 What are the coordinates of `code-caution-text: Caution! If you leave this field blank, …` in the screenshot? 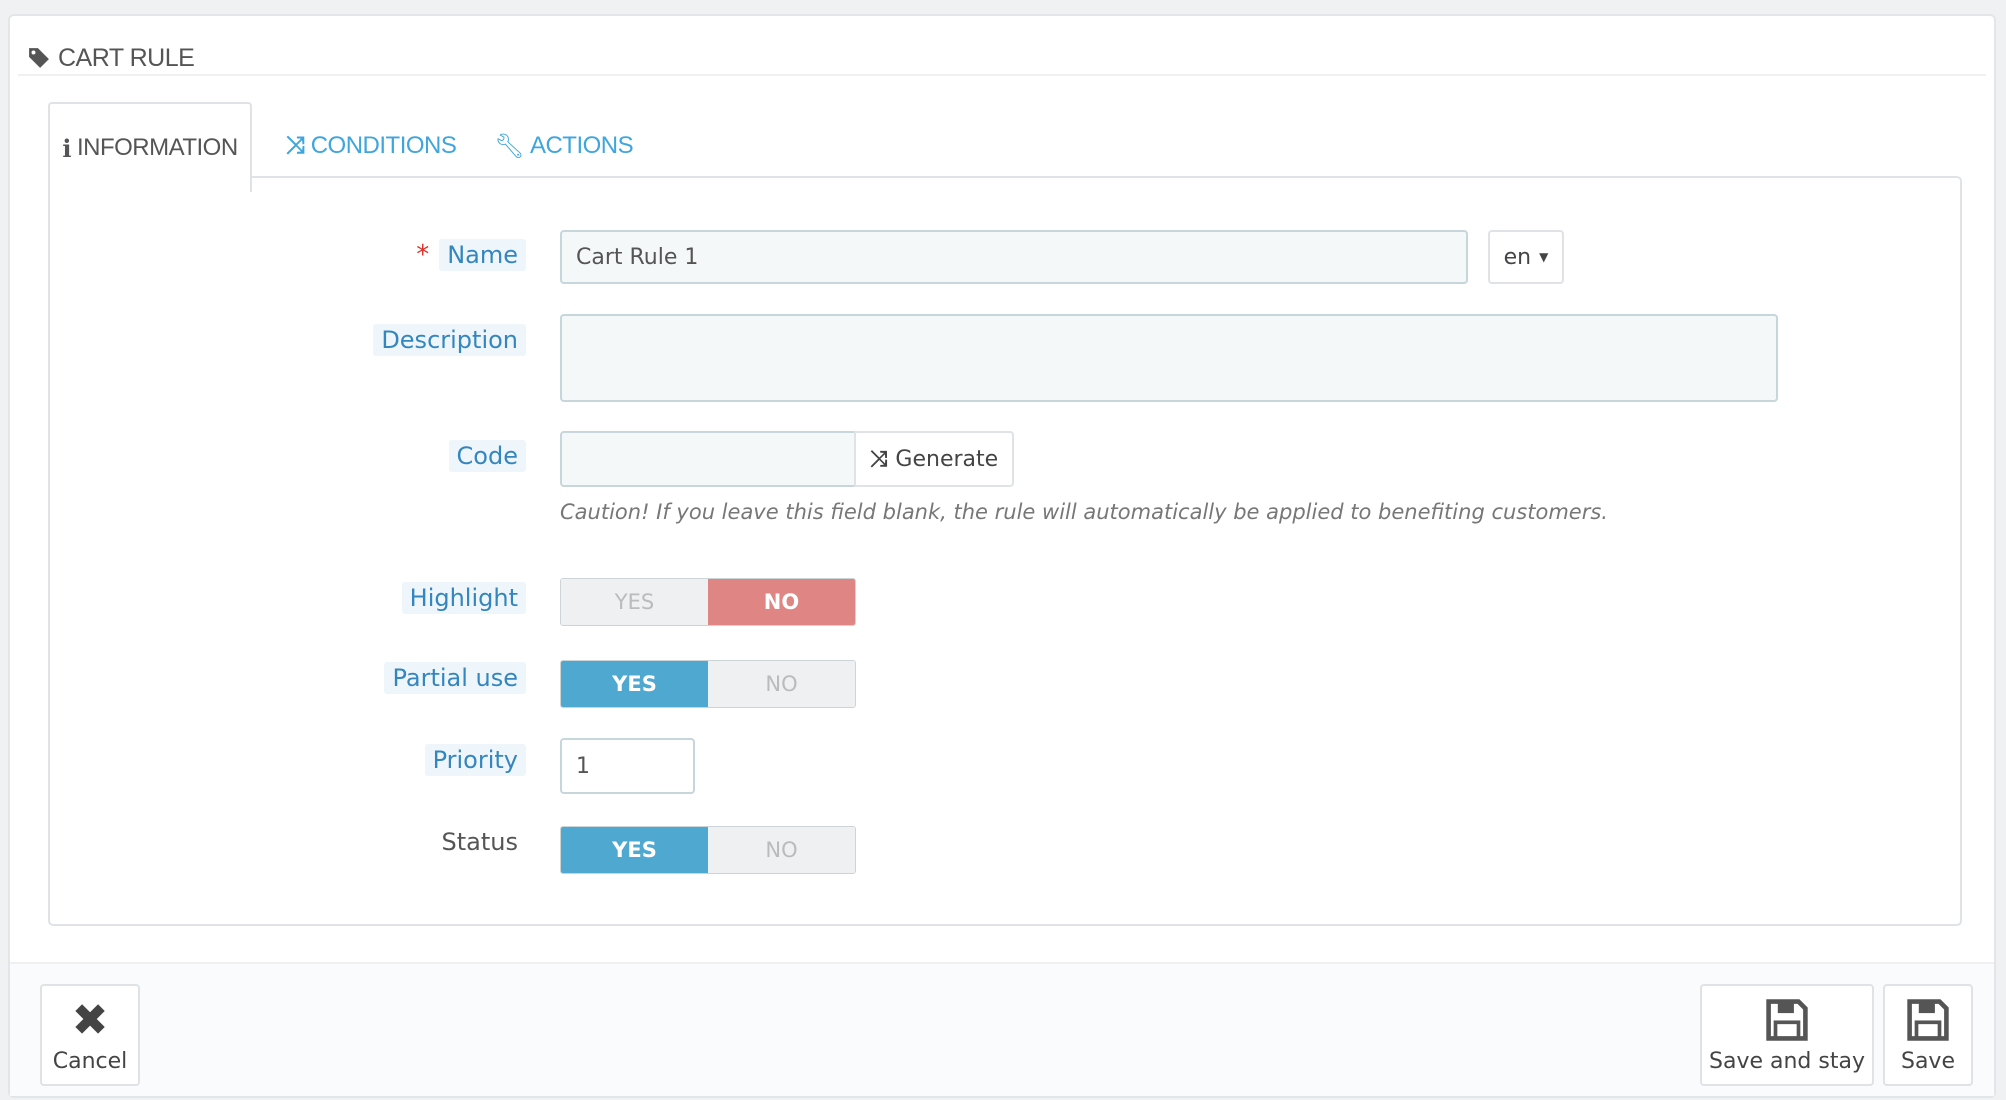 It's located at (1084, 512).